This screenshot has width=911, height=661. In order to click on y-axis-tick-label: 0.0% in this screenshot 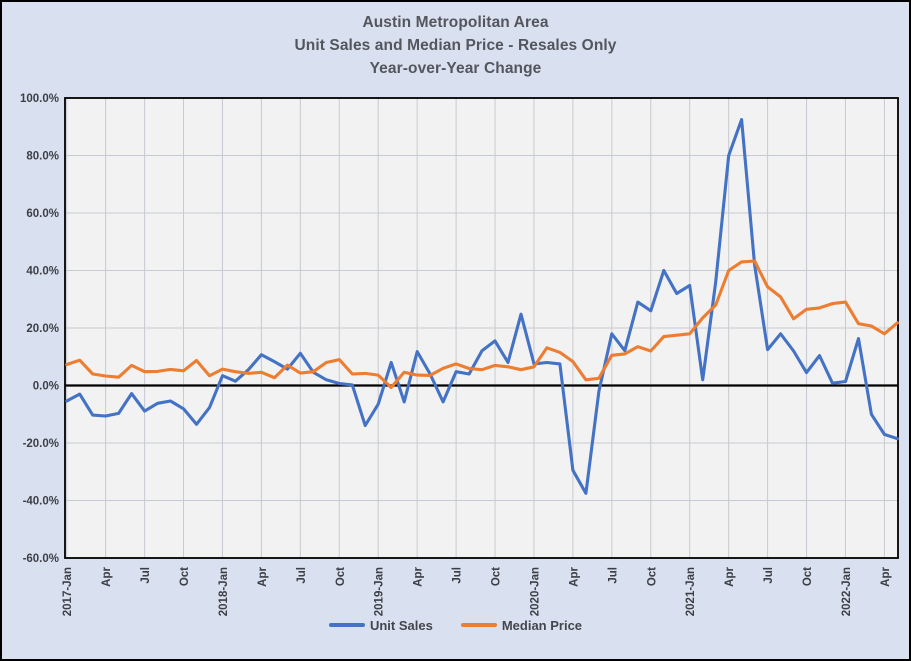, I will do `click(46, 387)`.